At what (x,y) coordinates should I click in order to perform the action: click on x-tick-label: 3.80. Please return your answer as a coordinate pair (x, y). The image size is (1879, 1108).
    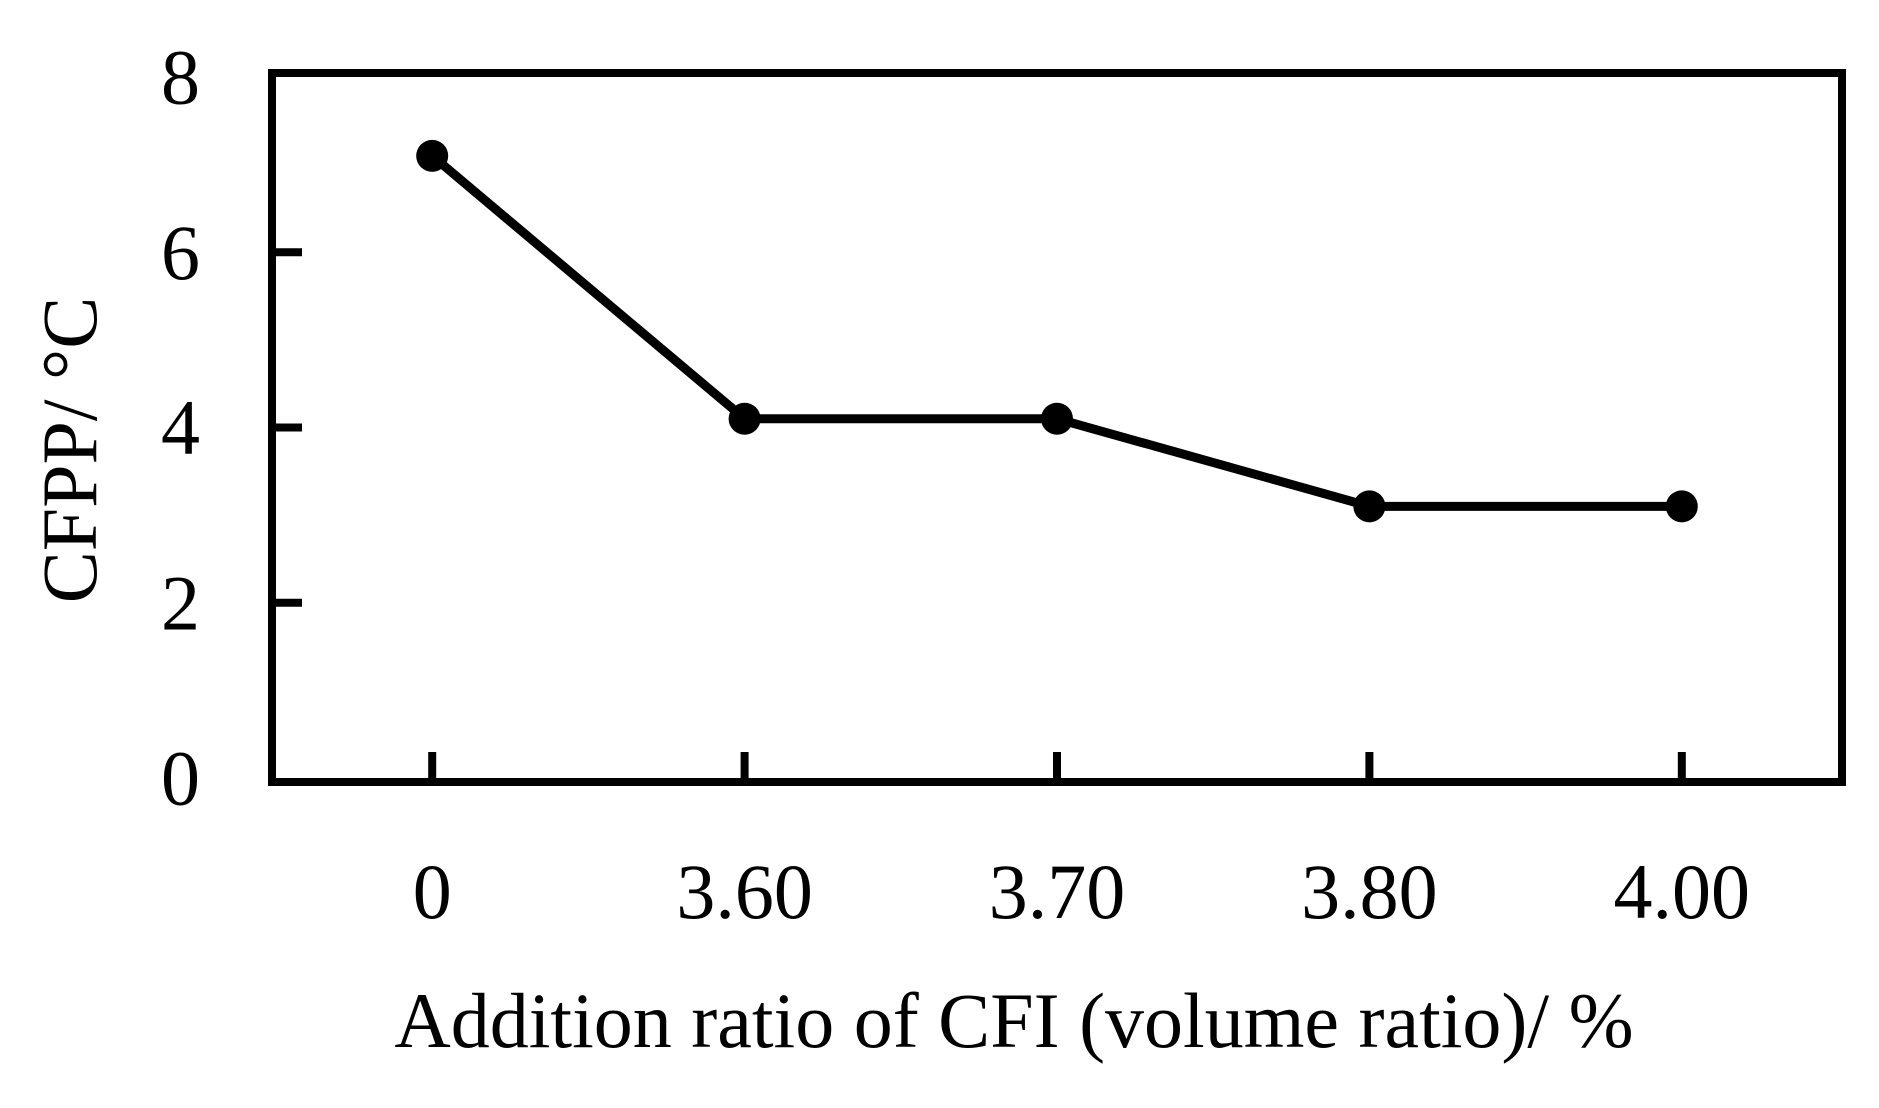
    Looking at the image, I should click on (1369, 891).